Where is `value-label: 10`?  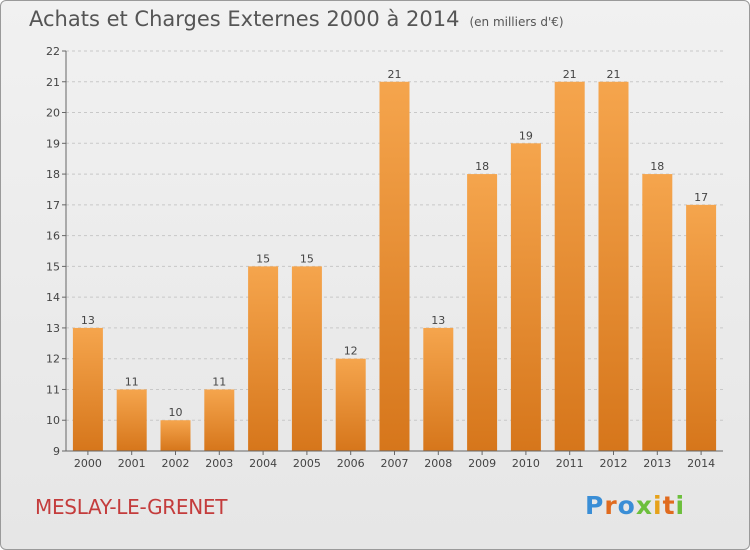 value-label: 10 is located at coordinates (176, 412).